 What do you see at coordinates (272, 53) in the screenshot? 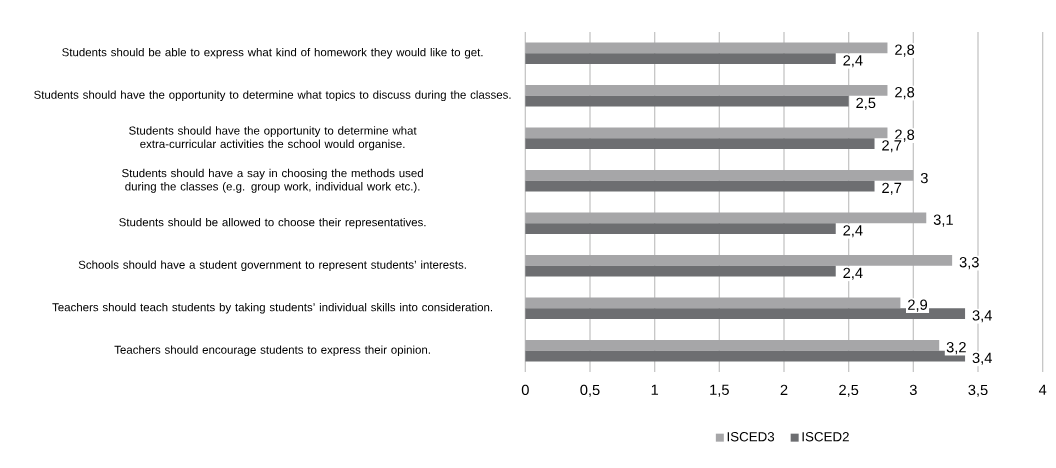
I see `y-tick-label: Students should be able to express what kind of homework they would like to get.` at bounding box center [272, 53].